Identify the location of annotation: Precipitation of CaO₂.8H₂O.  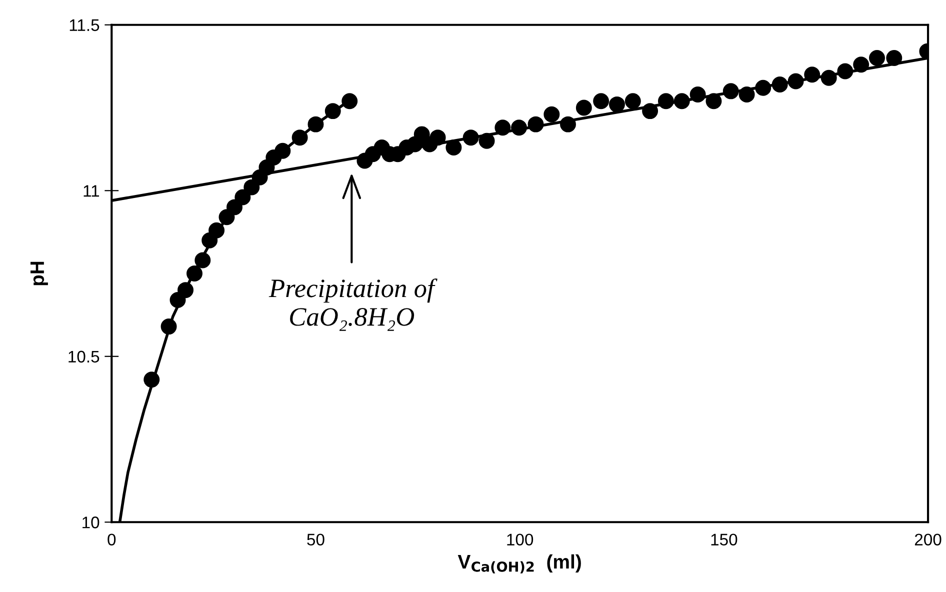
(353, 304).